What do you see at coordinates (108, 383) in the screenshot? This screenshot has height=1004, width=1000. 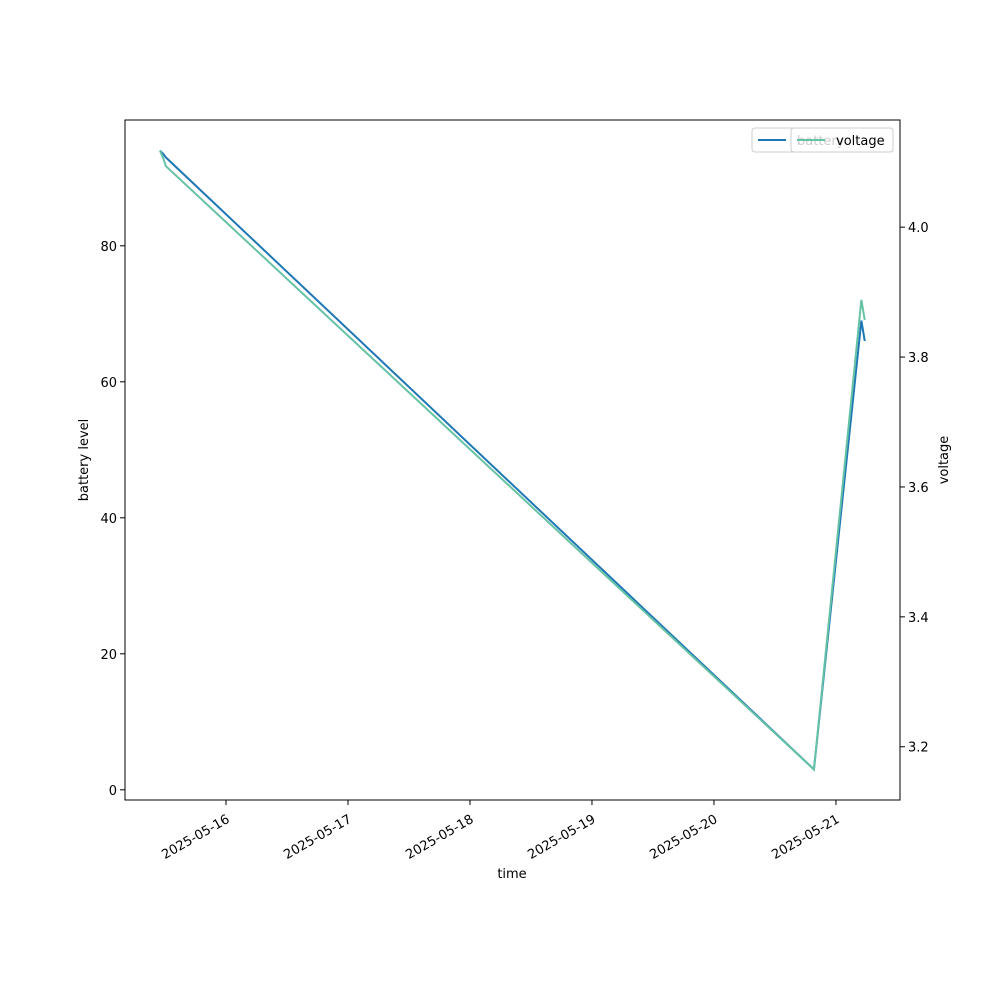 I see `y-tick-label: 60` at bounding box center [108, 383].